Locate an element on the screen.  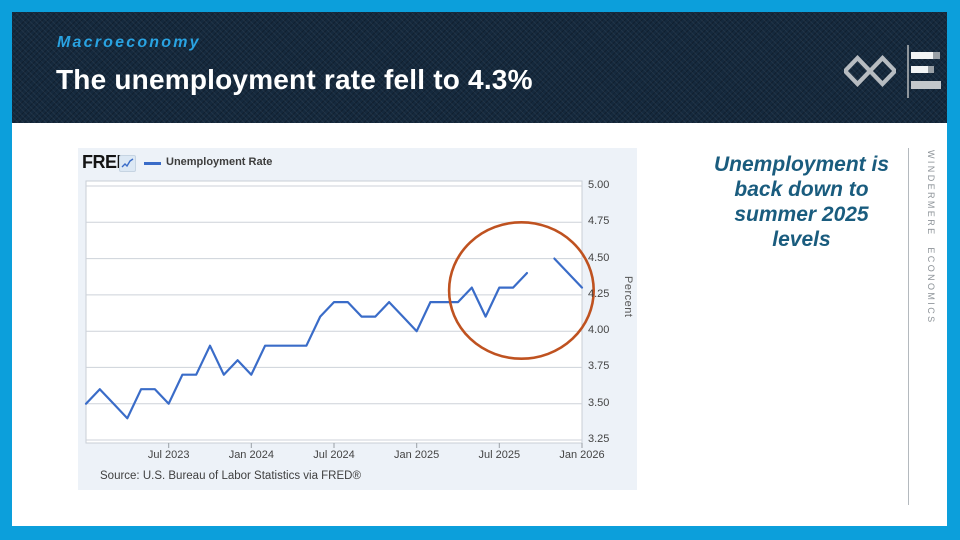
bar-chart-logo-icon is located at coordinates (925, 71).